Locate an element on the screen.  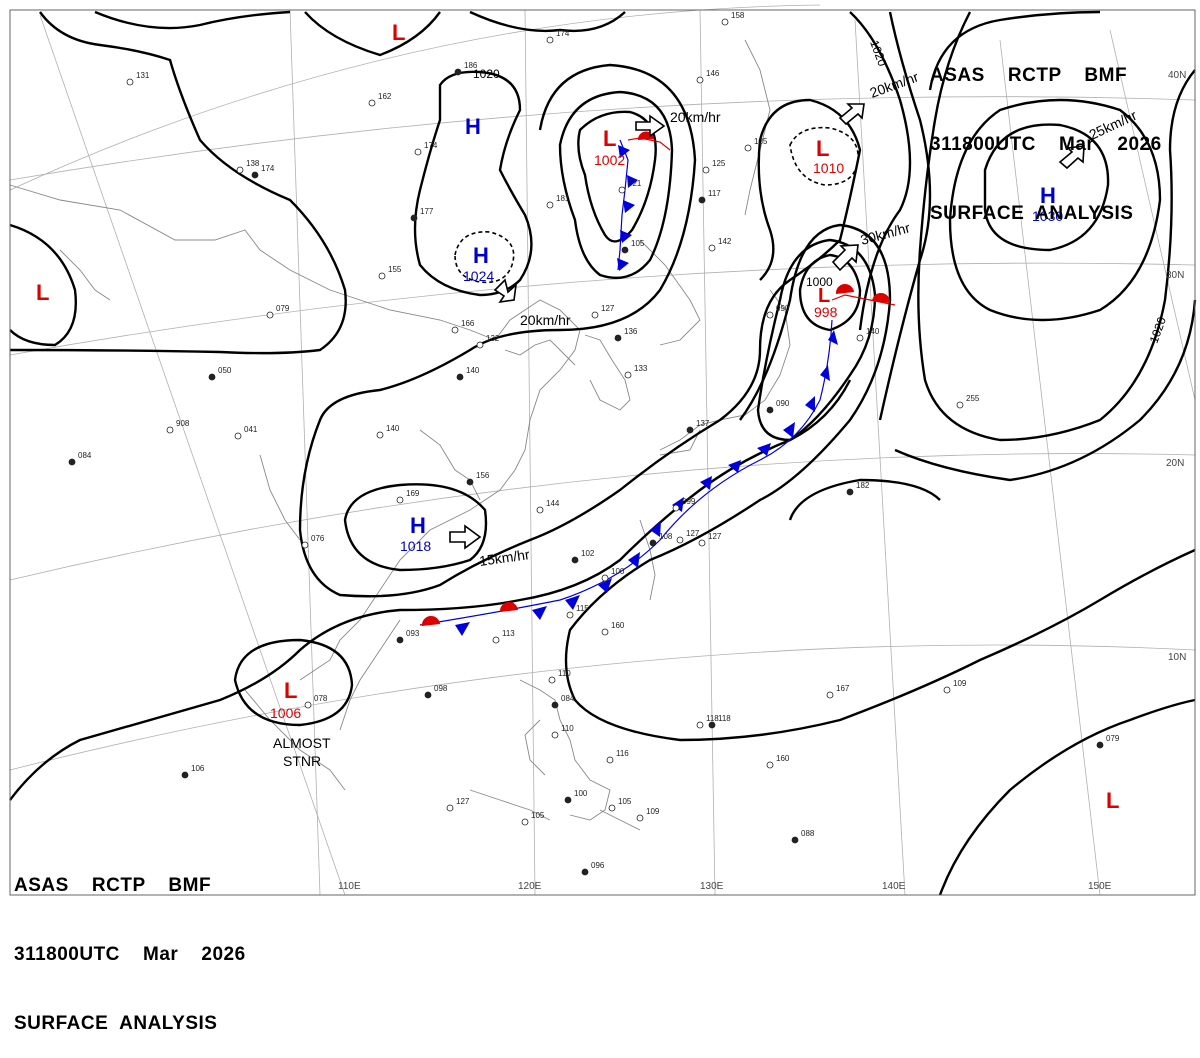
station-pressure: 125 is located at coordinates (719, 163).